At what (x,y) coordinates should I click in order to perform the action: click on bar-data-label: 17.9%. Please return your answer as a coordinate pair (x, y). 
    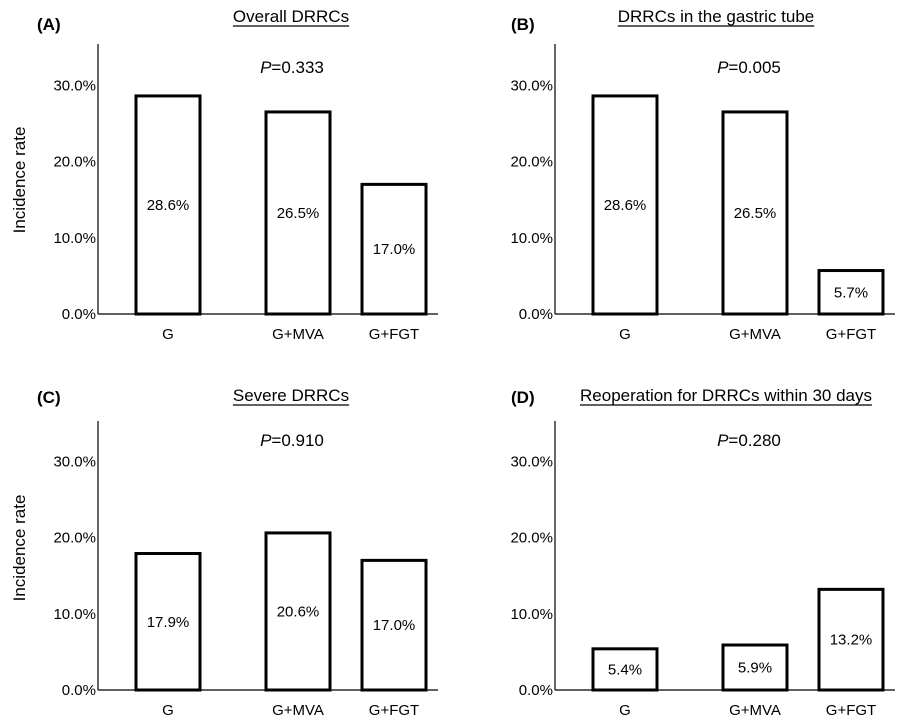
    Looking at the image, I should click on (168, 622).